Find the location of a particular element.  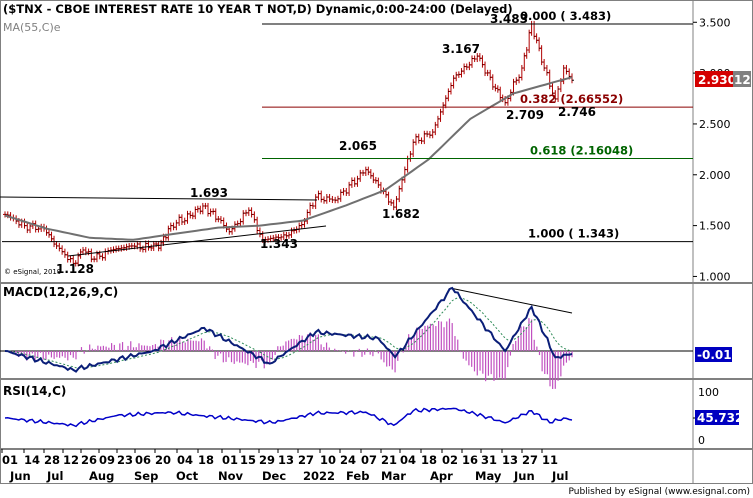

ma-label: MA(55,C)e is located at coordinates (32, 27).